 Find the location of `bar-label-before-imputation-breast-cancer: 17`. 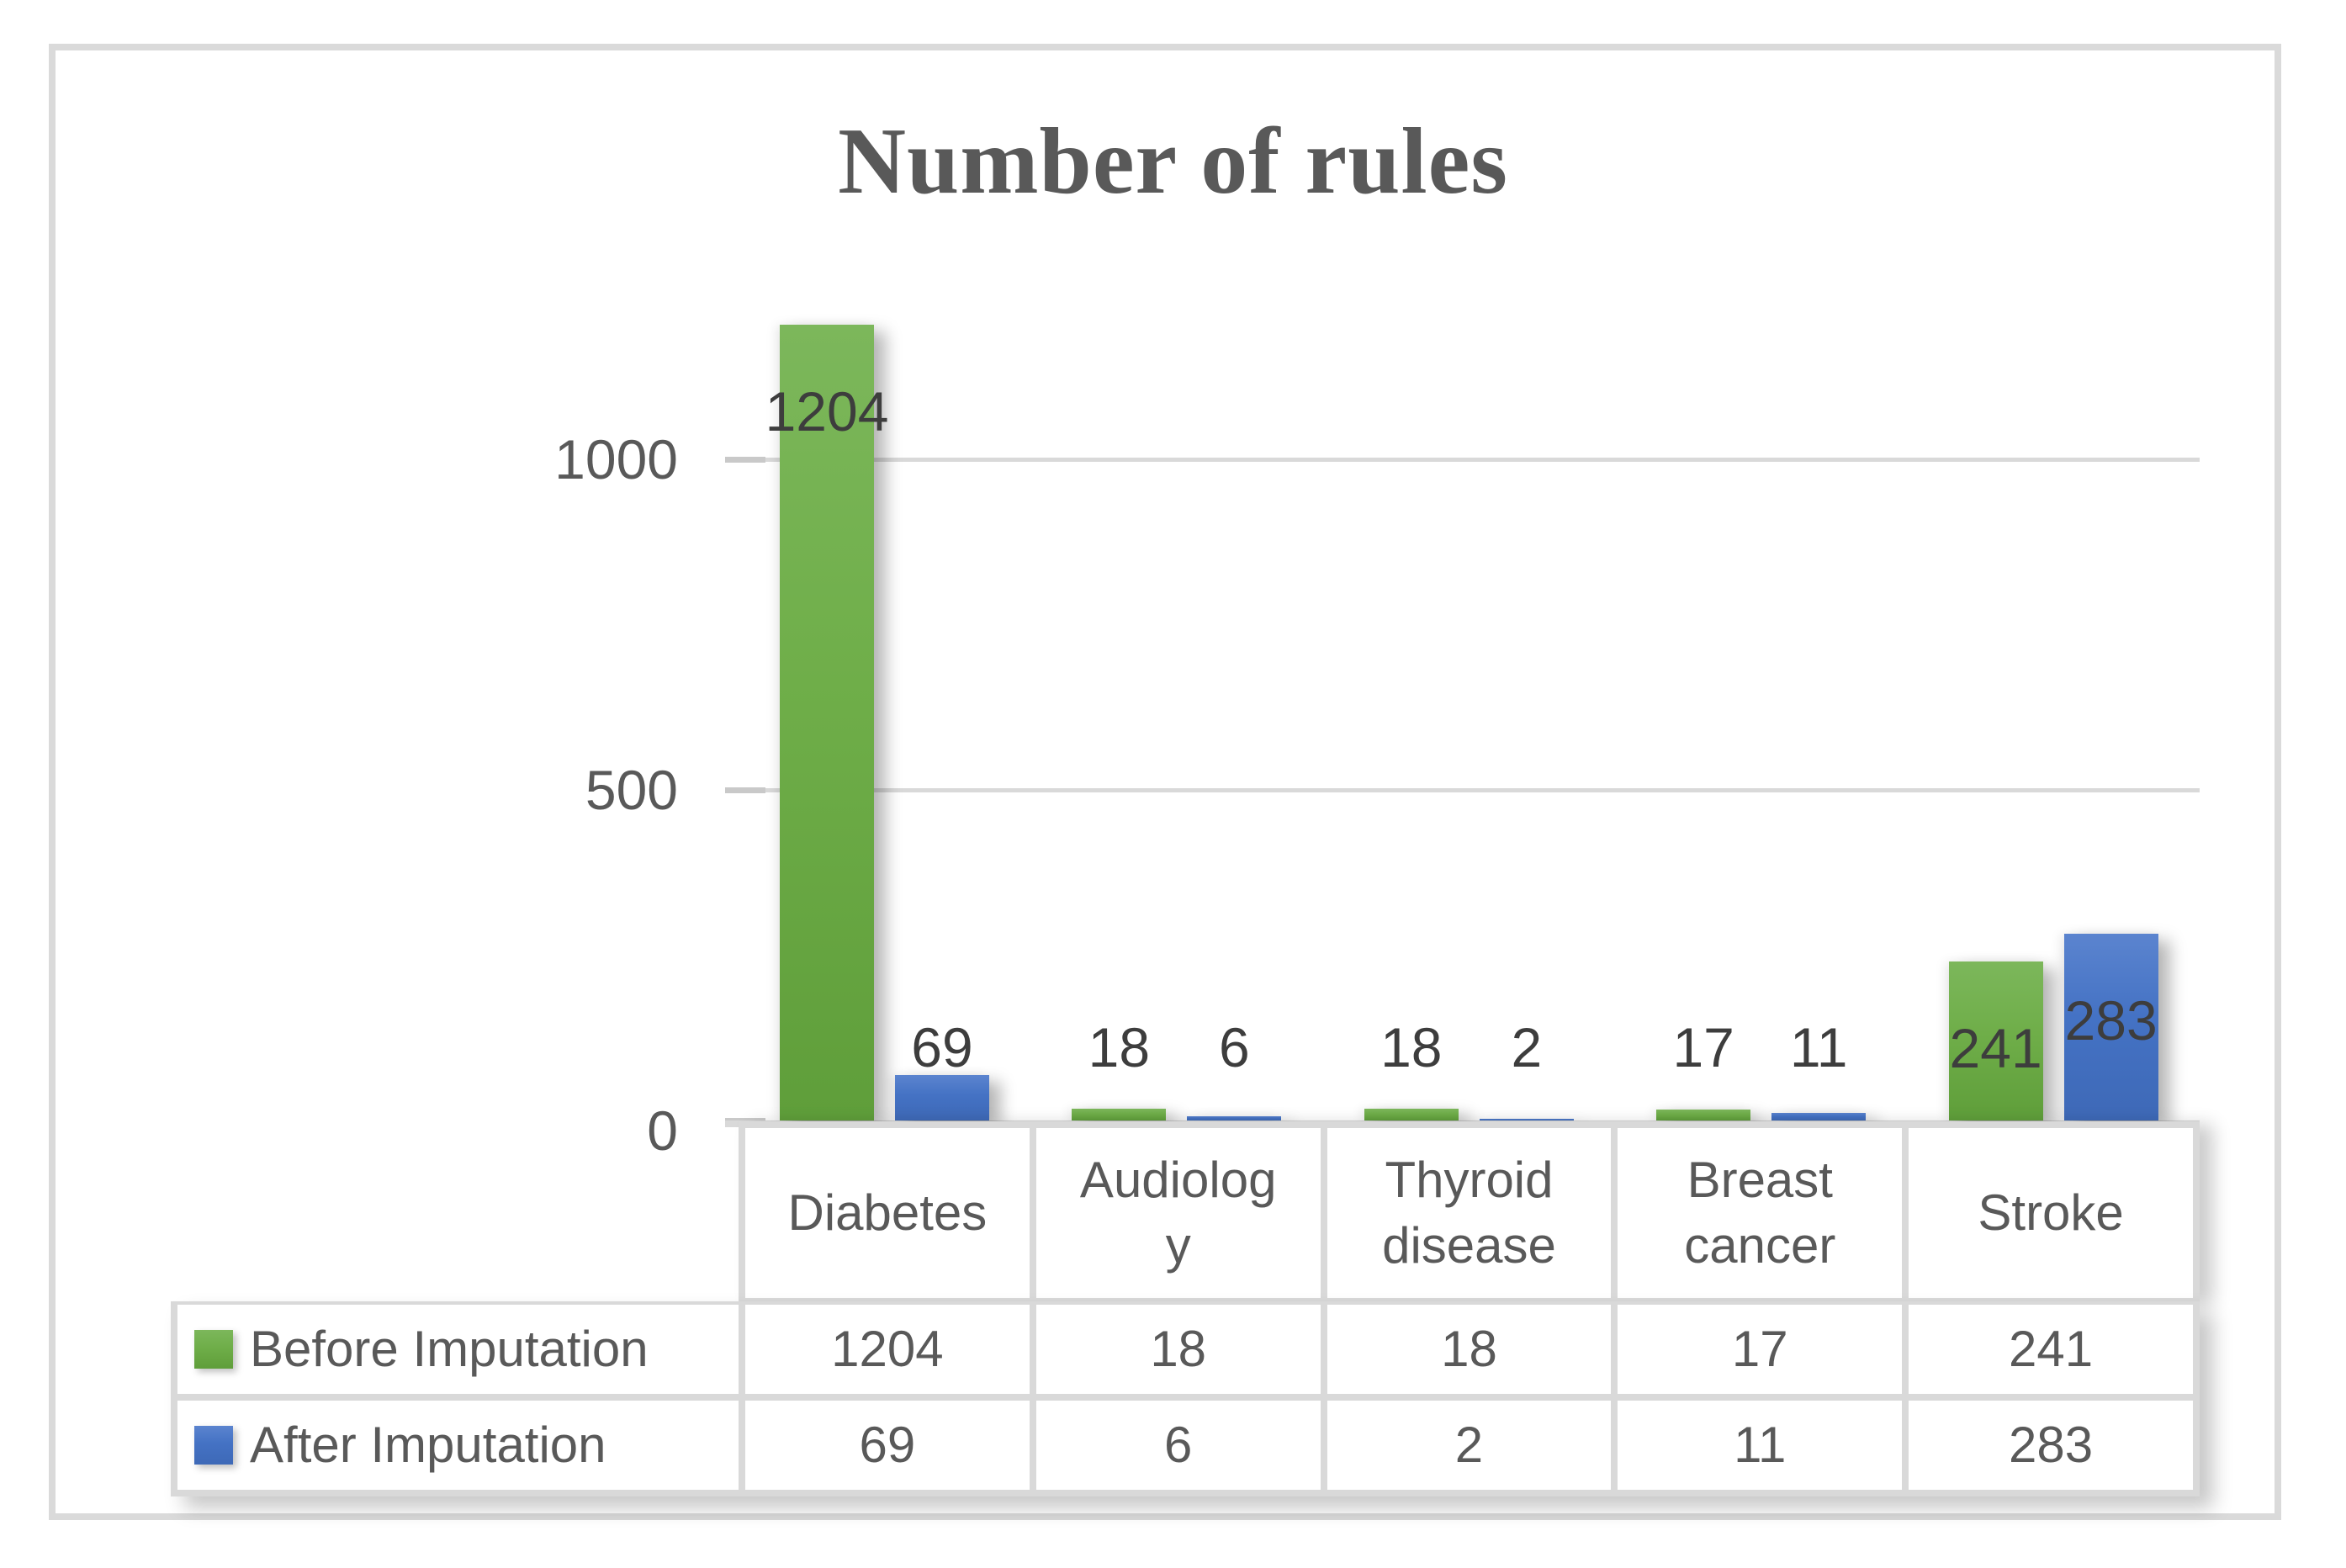

bar-label-before-imputation-breast-cancer: 17 is located at coordinates (1703, 1047).